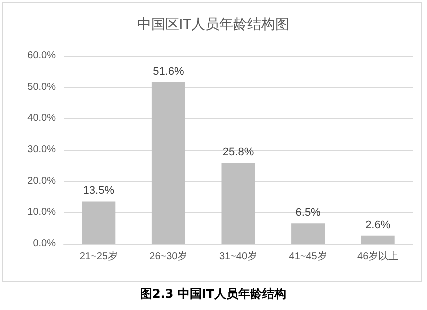 The image size is (427, 310). I want to click on y-tick-label: 10.0%, so click(42, 212).